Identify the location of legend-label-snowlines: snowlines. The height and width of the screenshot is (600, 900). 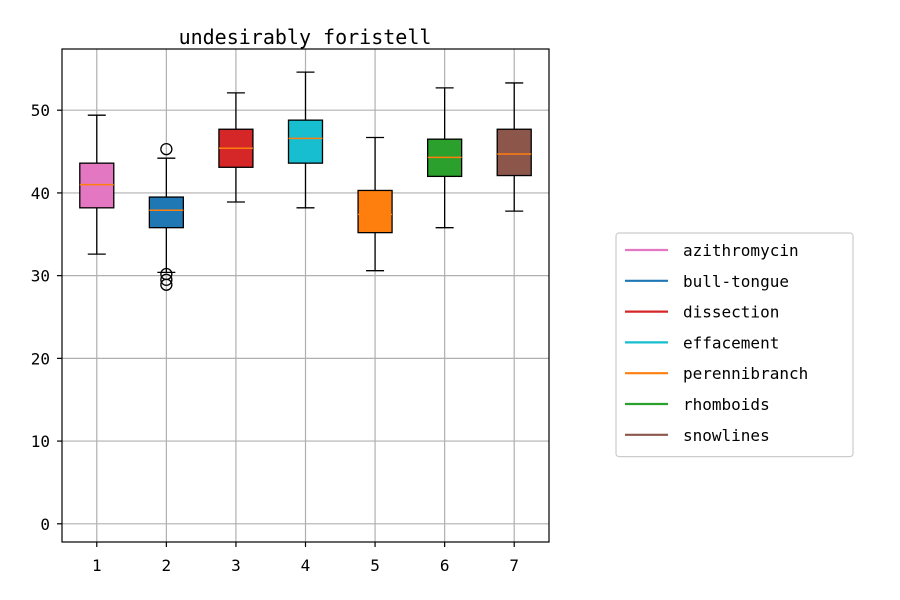
(726, 435).